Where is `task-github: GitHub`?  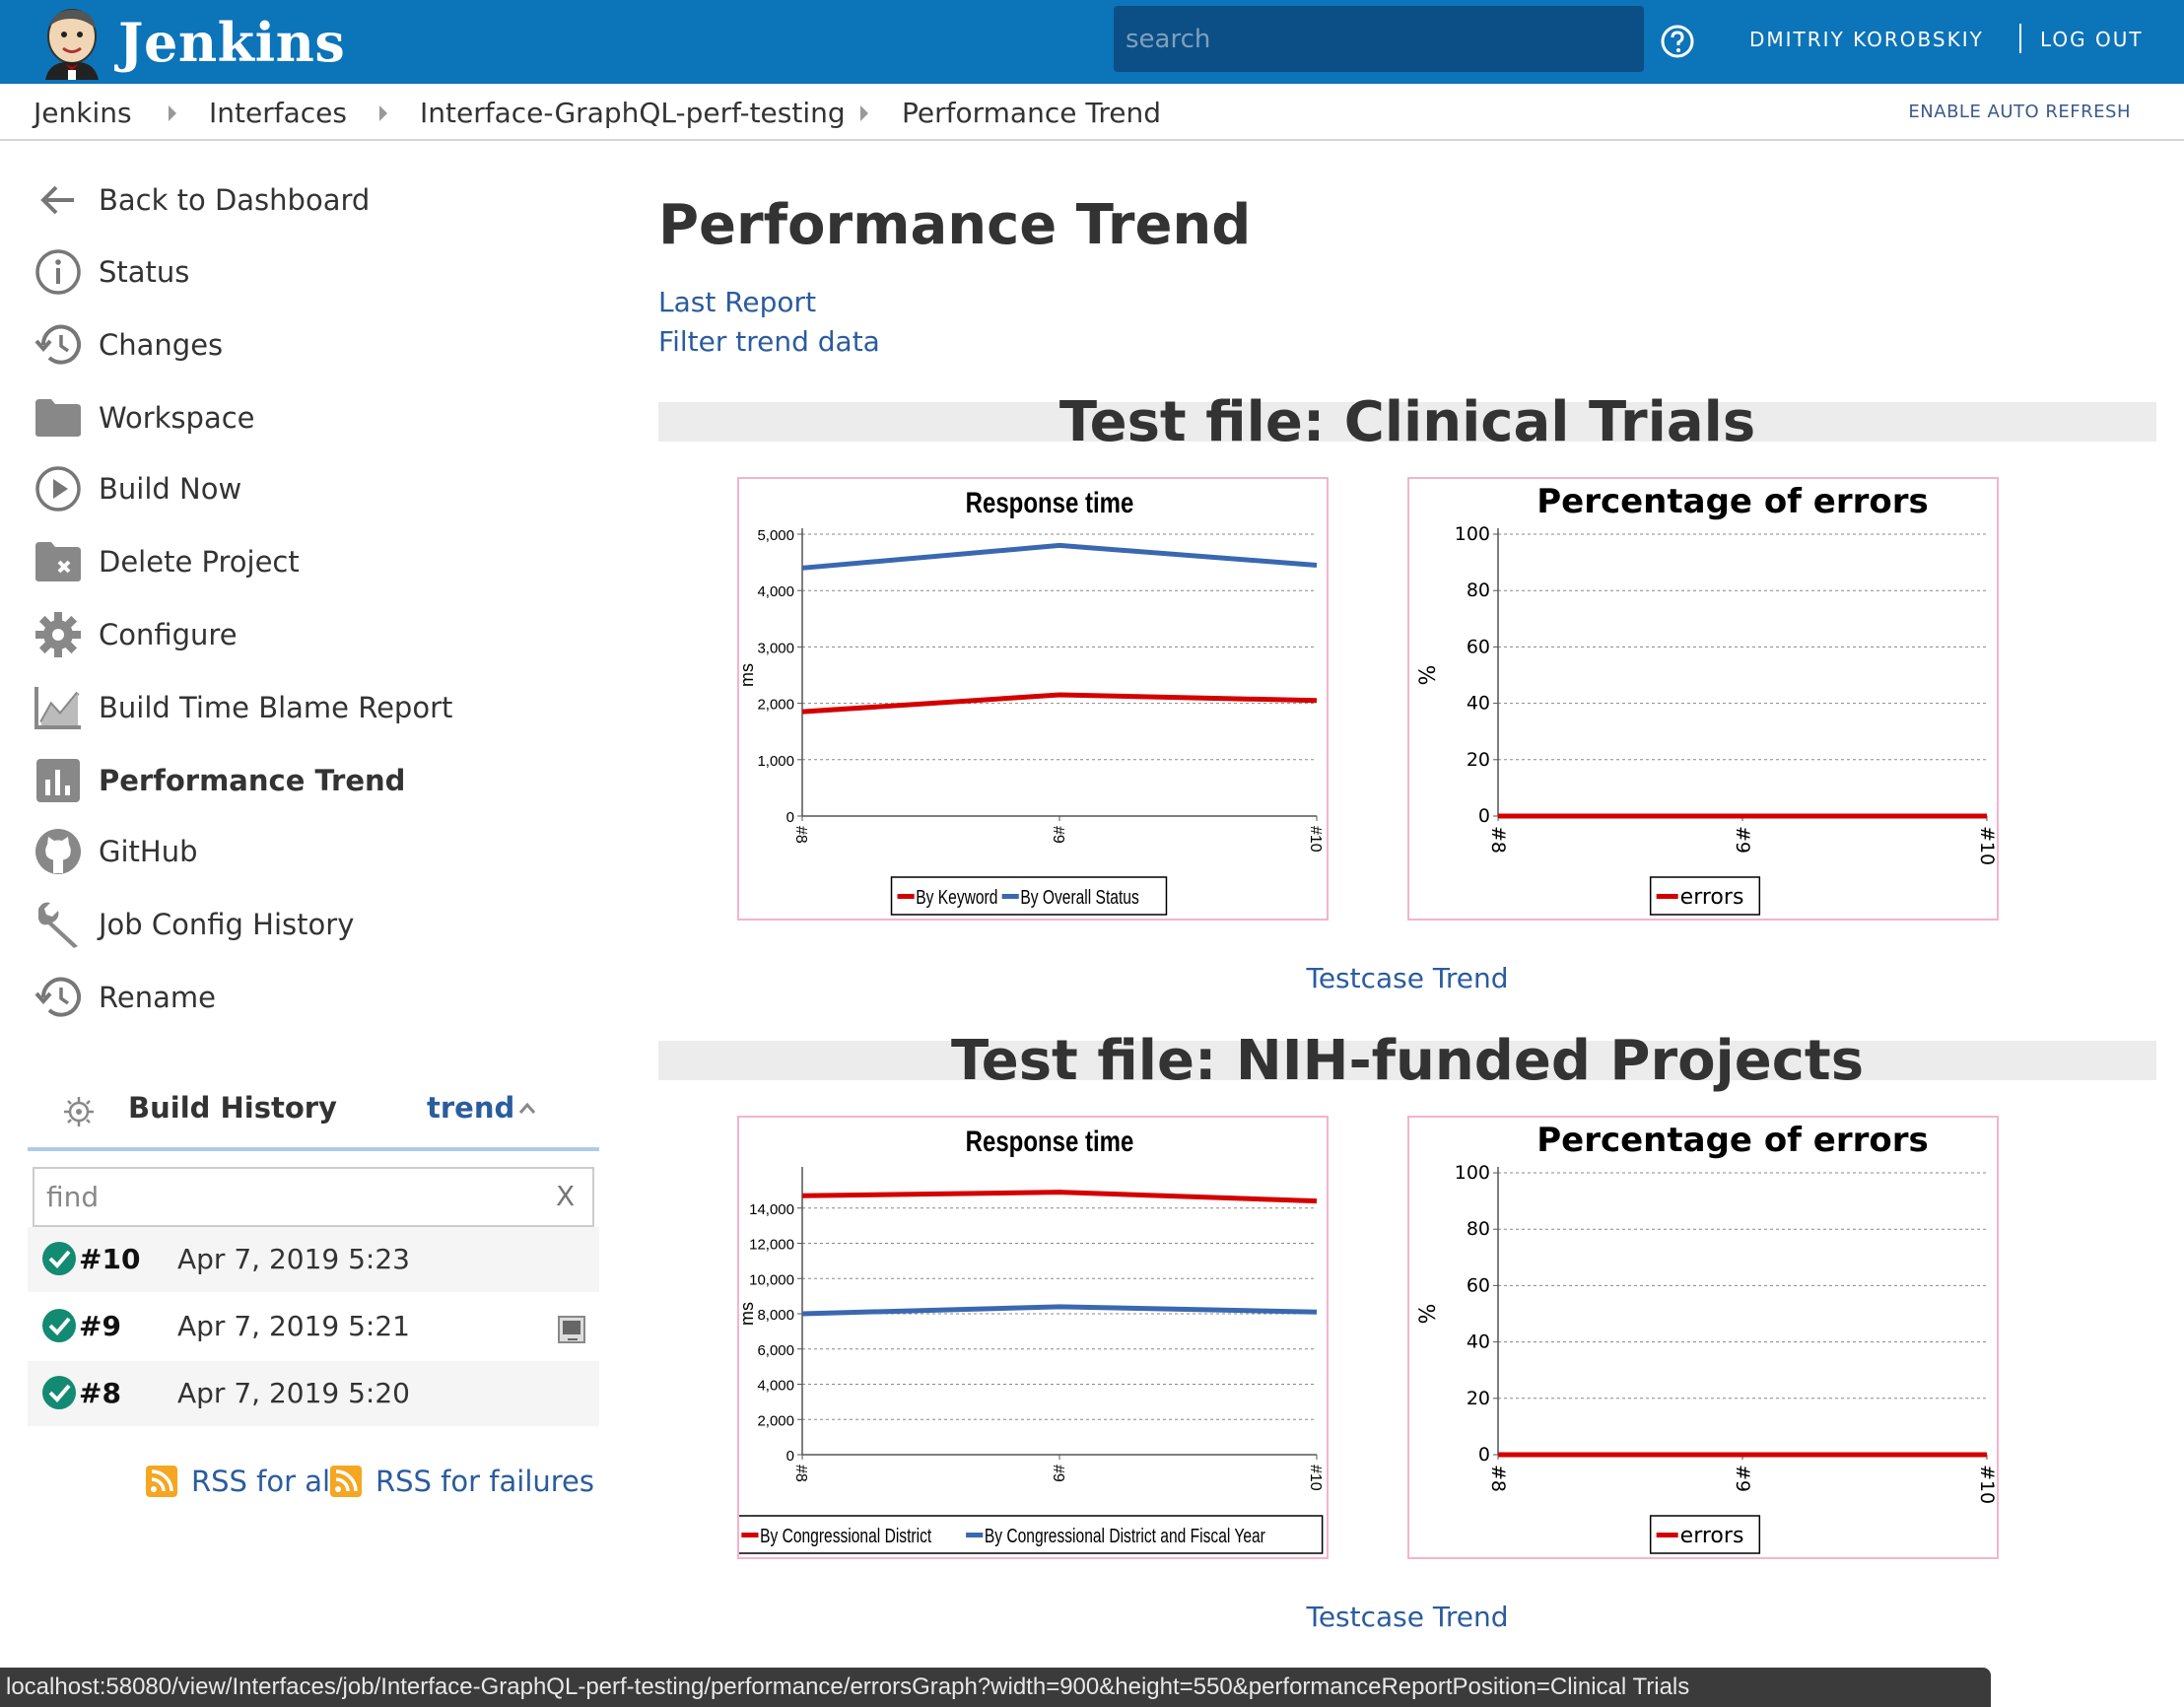 task-github: GitHub is located at coordinates (115, 852).